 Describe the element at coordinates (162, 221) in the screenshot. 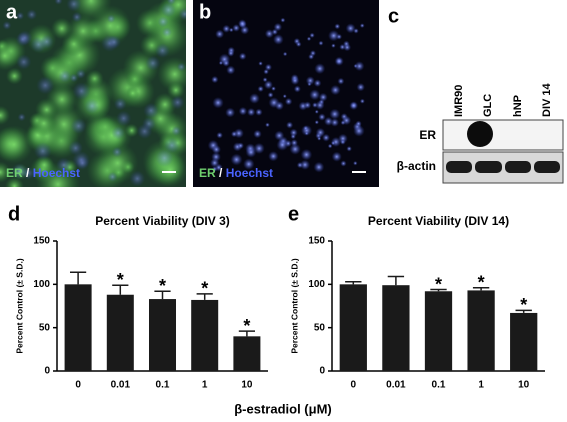

I see `chart-title: Percent Viability (DIV 3)` at that location.